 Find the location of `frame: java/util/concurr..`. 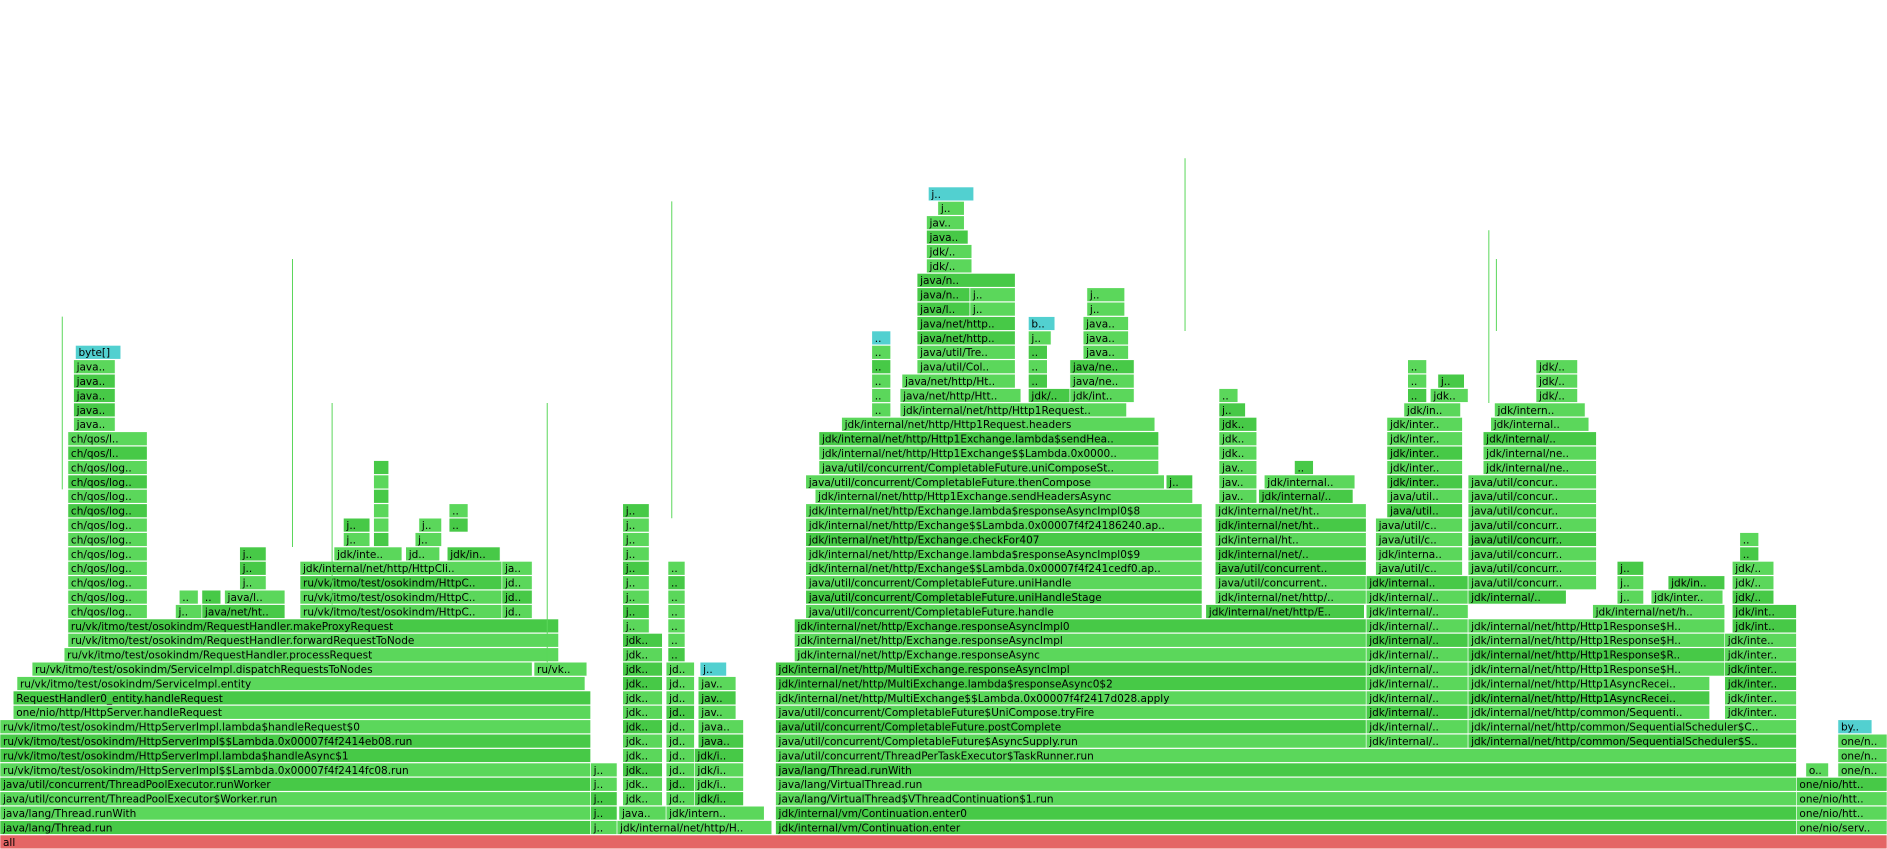

frame: java/util/concurr.. is located at coordinates (1532, 539).